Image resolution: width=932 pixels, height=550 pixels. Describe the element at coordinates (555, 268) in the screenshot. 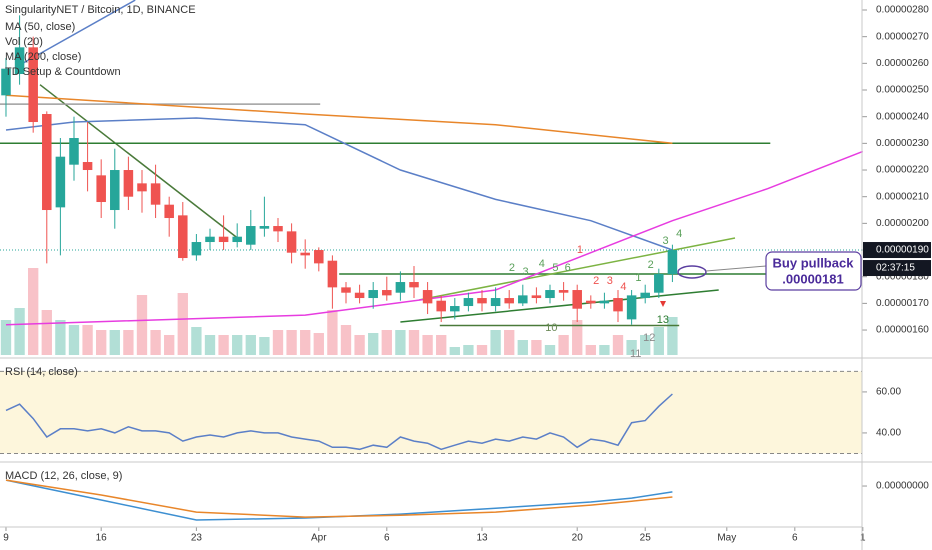

I see `td-count: 5` at that location.